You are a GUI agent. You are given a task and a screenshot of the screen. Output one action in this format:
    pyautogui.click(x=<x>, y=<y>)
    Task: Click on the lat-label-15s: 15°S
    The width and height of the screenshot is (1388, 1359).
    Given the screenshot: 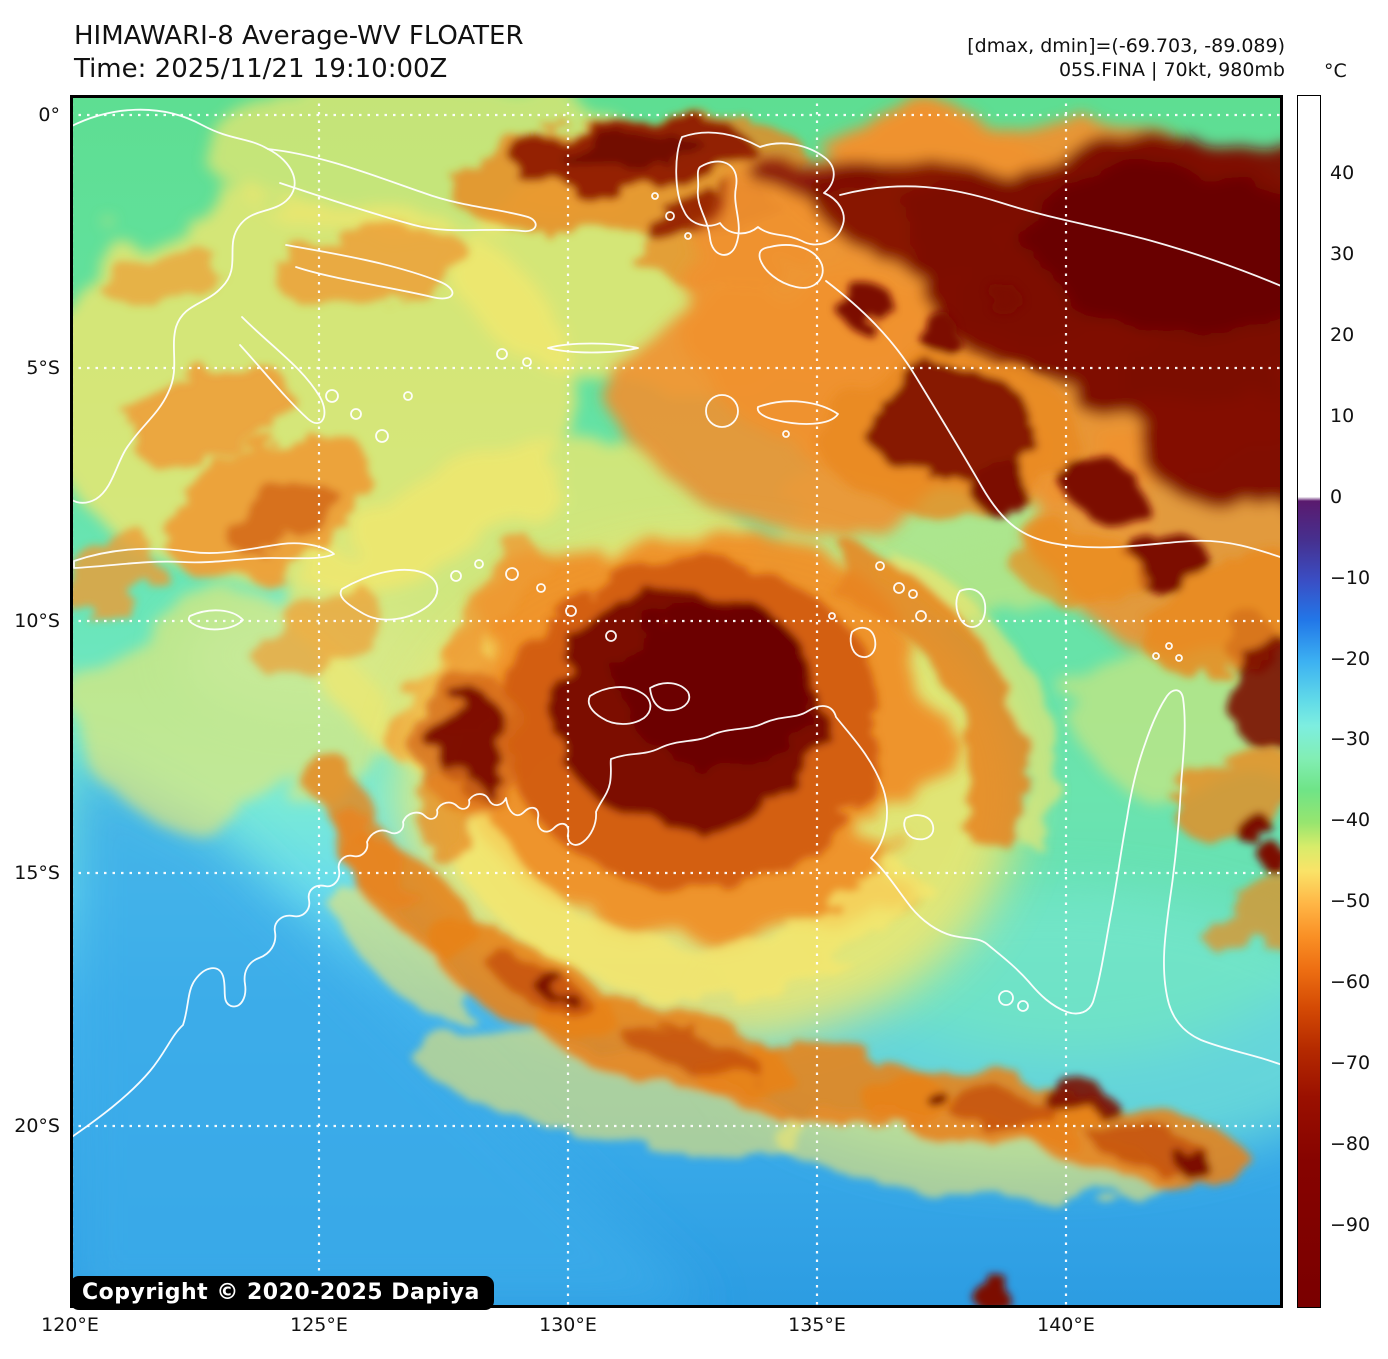 What is the action you would take?
    pyautogui.click(x=37, y=873)
    